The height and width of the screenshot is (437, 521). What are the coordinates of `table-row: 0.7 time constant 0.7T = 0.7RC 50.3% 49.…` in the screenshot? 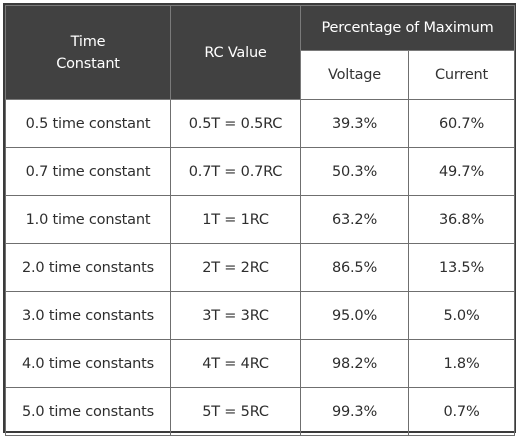 It's located at (260, 171).